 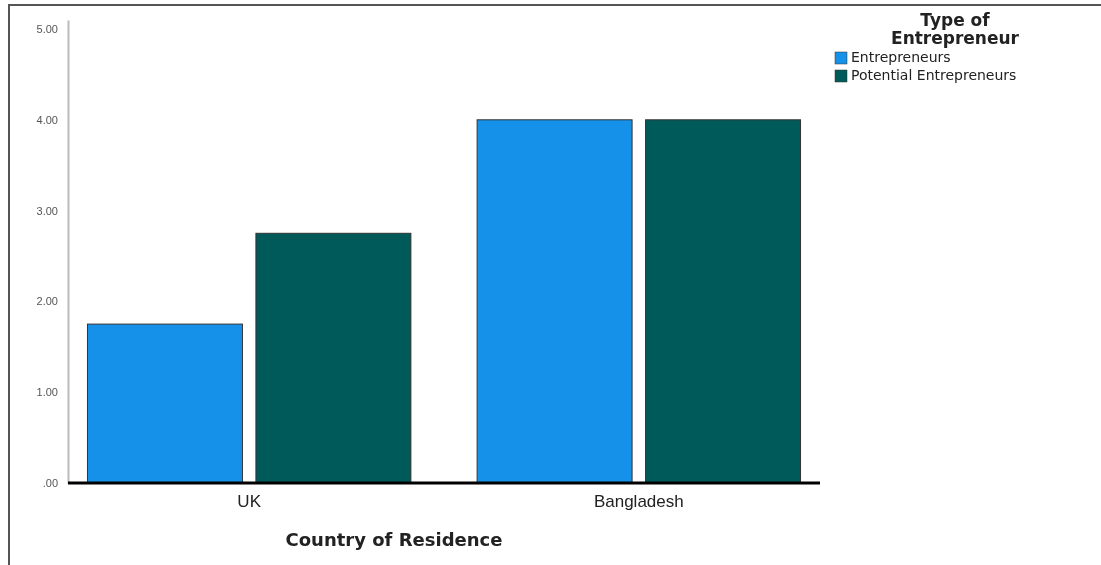 I want to click on y-tick-label: .00, so click(x=50, y=483).